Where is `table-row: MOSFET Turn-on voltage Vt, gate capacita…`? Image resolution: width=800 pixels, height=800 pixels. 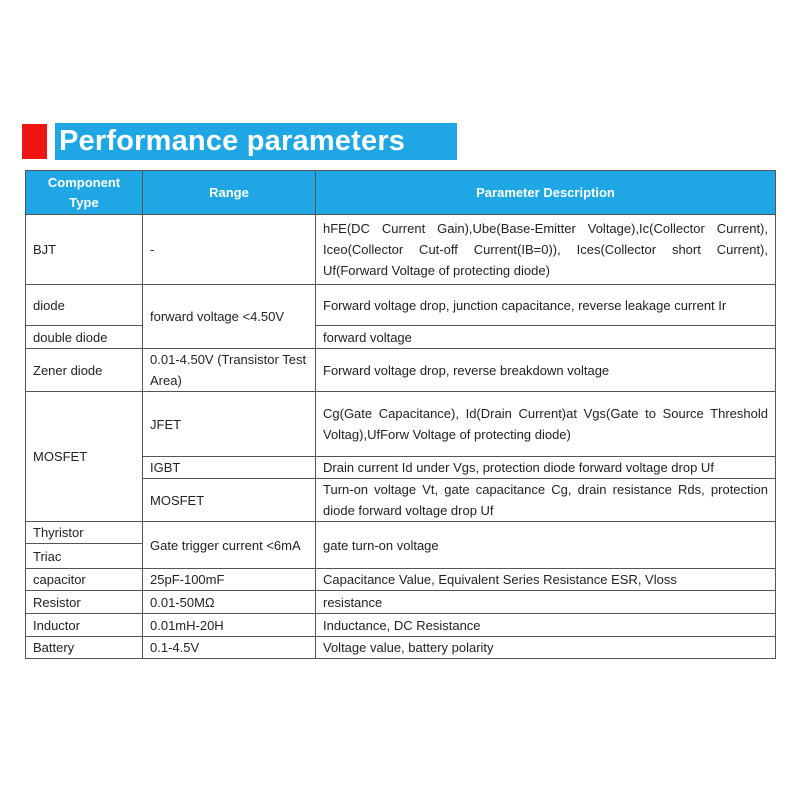
table-row: MOSFET Turn-on voltage Vt, gate capacita… is located at coordinates (401, 500).